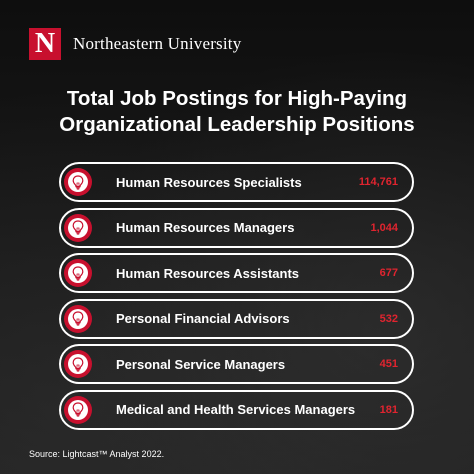  I want to click on job-postings-value: 532, so click(388, 318).